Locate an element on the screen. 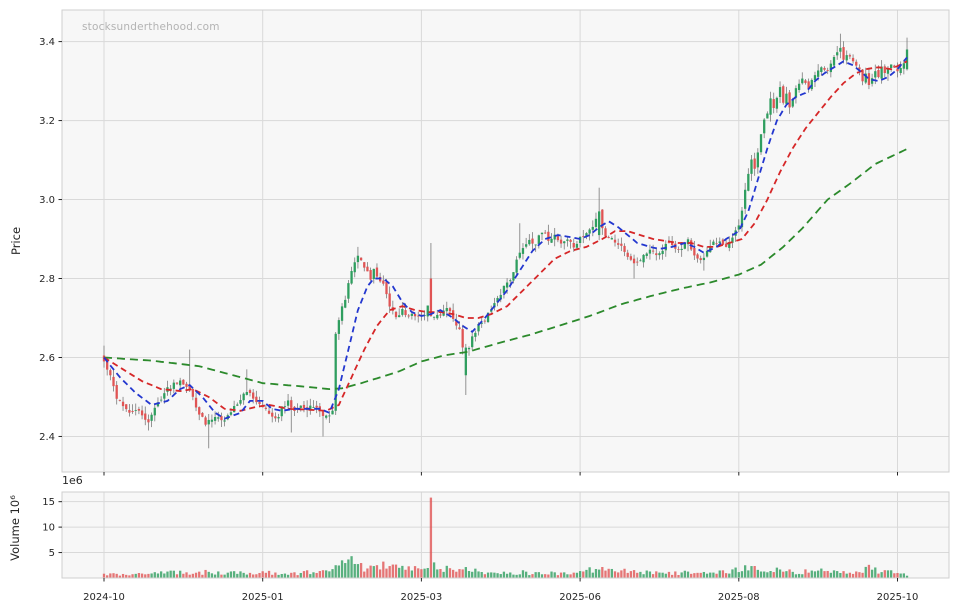 The height and width of the screenshot is (611, 959). svg-text: 2025-08 is located at coordinates (739, 597).